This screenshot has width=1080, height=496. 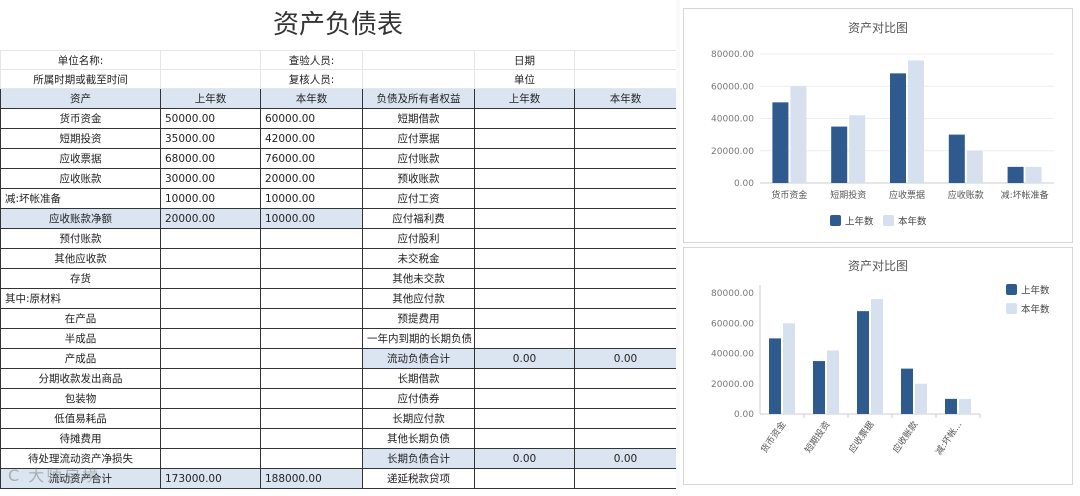 I want to click on cell-asset-prev-year: 20000.00, so click(x=210, y=218).